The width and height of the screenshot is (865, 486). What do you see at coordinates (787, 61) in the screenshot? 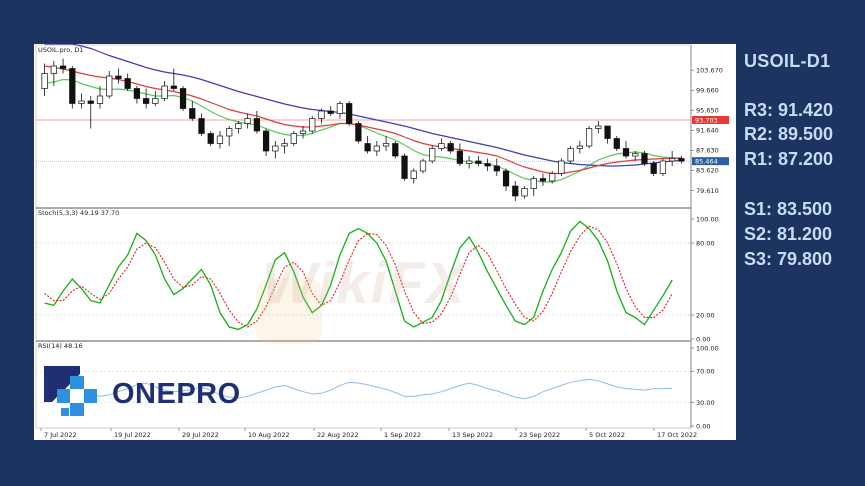
I see `symbol-title: USOIL-D1` at bounding box center [787, 61].